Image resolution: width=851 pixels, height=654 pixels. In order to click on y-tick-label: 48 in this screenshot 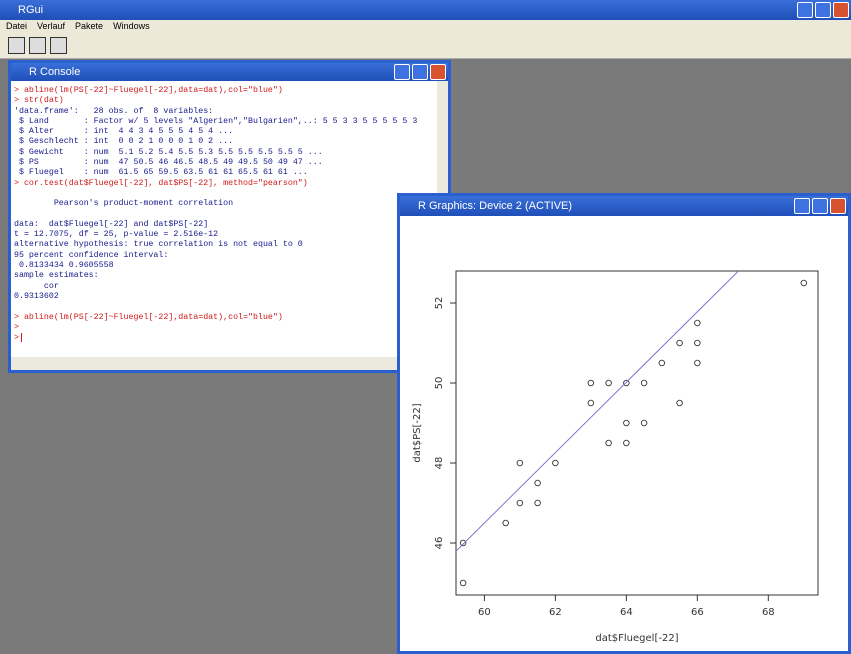, I will do `click(439, 463)`.